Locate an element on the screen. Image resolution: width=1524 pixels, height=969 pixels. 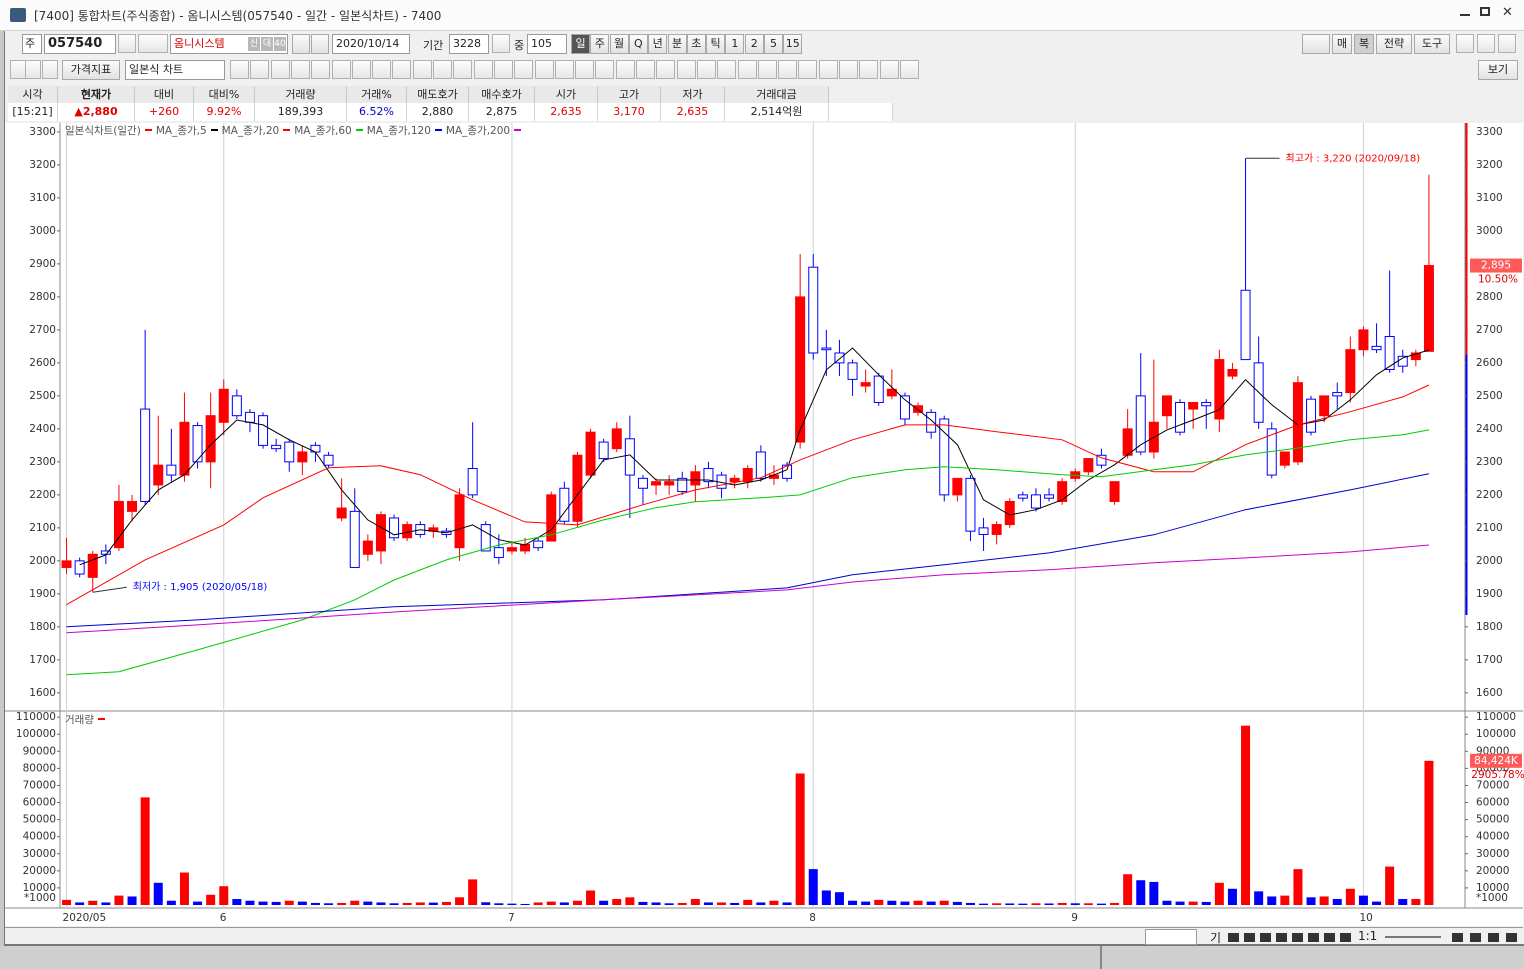
view-button: 보기 is located at coordinates (1498, 70).